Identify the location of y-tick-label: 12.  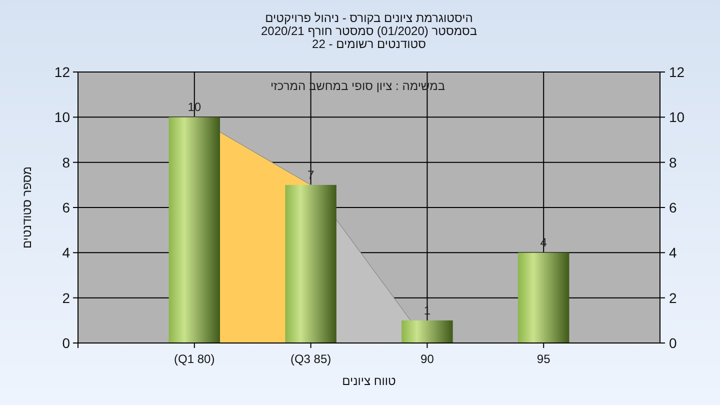
(62, 72).